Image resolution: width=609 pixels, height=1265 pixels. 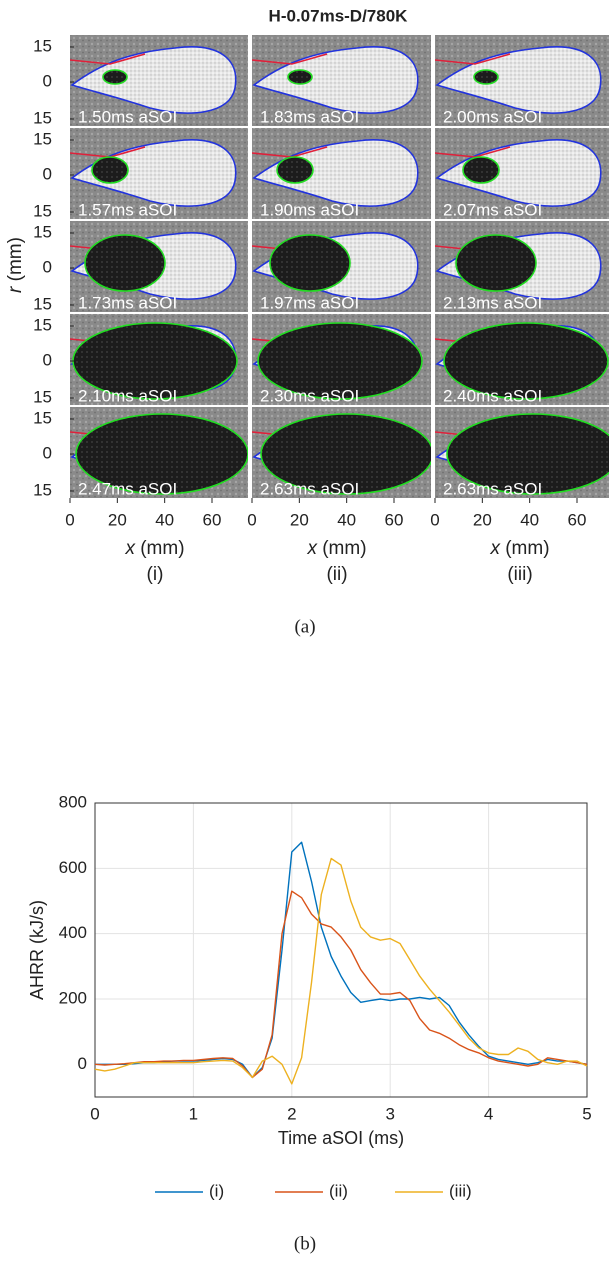 What do you see at coordinates (127, 302) in the screenshot?
I see `frame-time: 1.73ms aSOI` at bounding box center [127, 302].